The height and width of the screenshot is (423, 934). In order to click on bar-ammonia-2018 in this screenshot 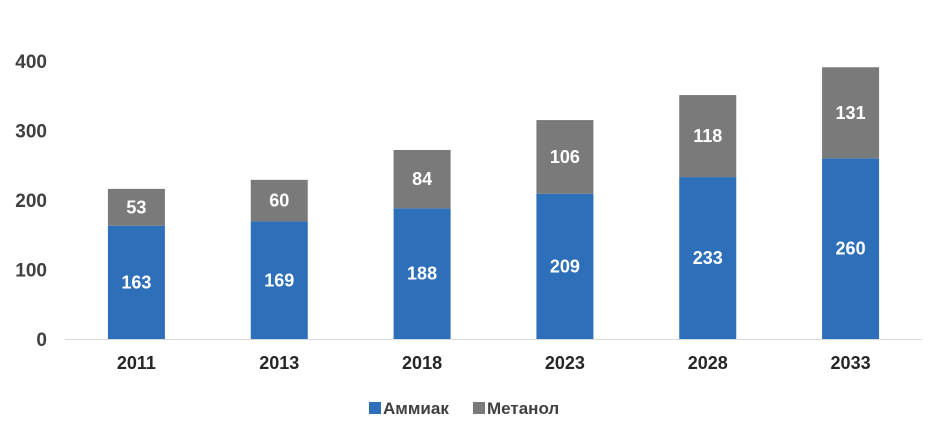, I will do `click(422, 273)`.